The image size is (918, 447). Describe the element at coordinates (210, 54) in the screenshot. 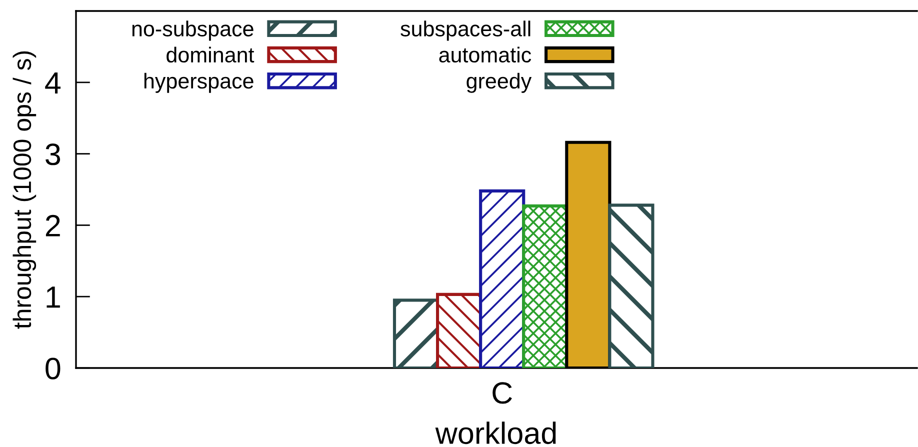

I see `legend-label: dominant` at that location.